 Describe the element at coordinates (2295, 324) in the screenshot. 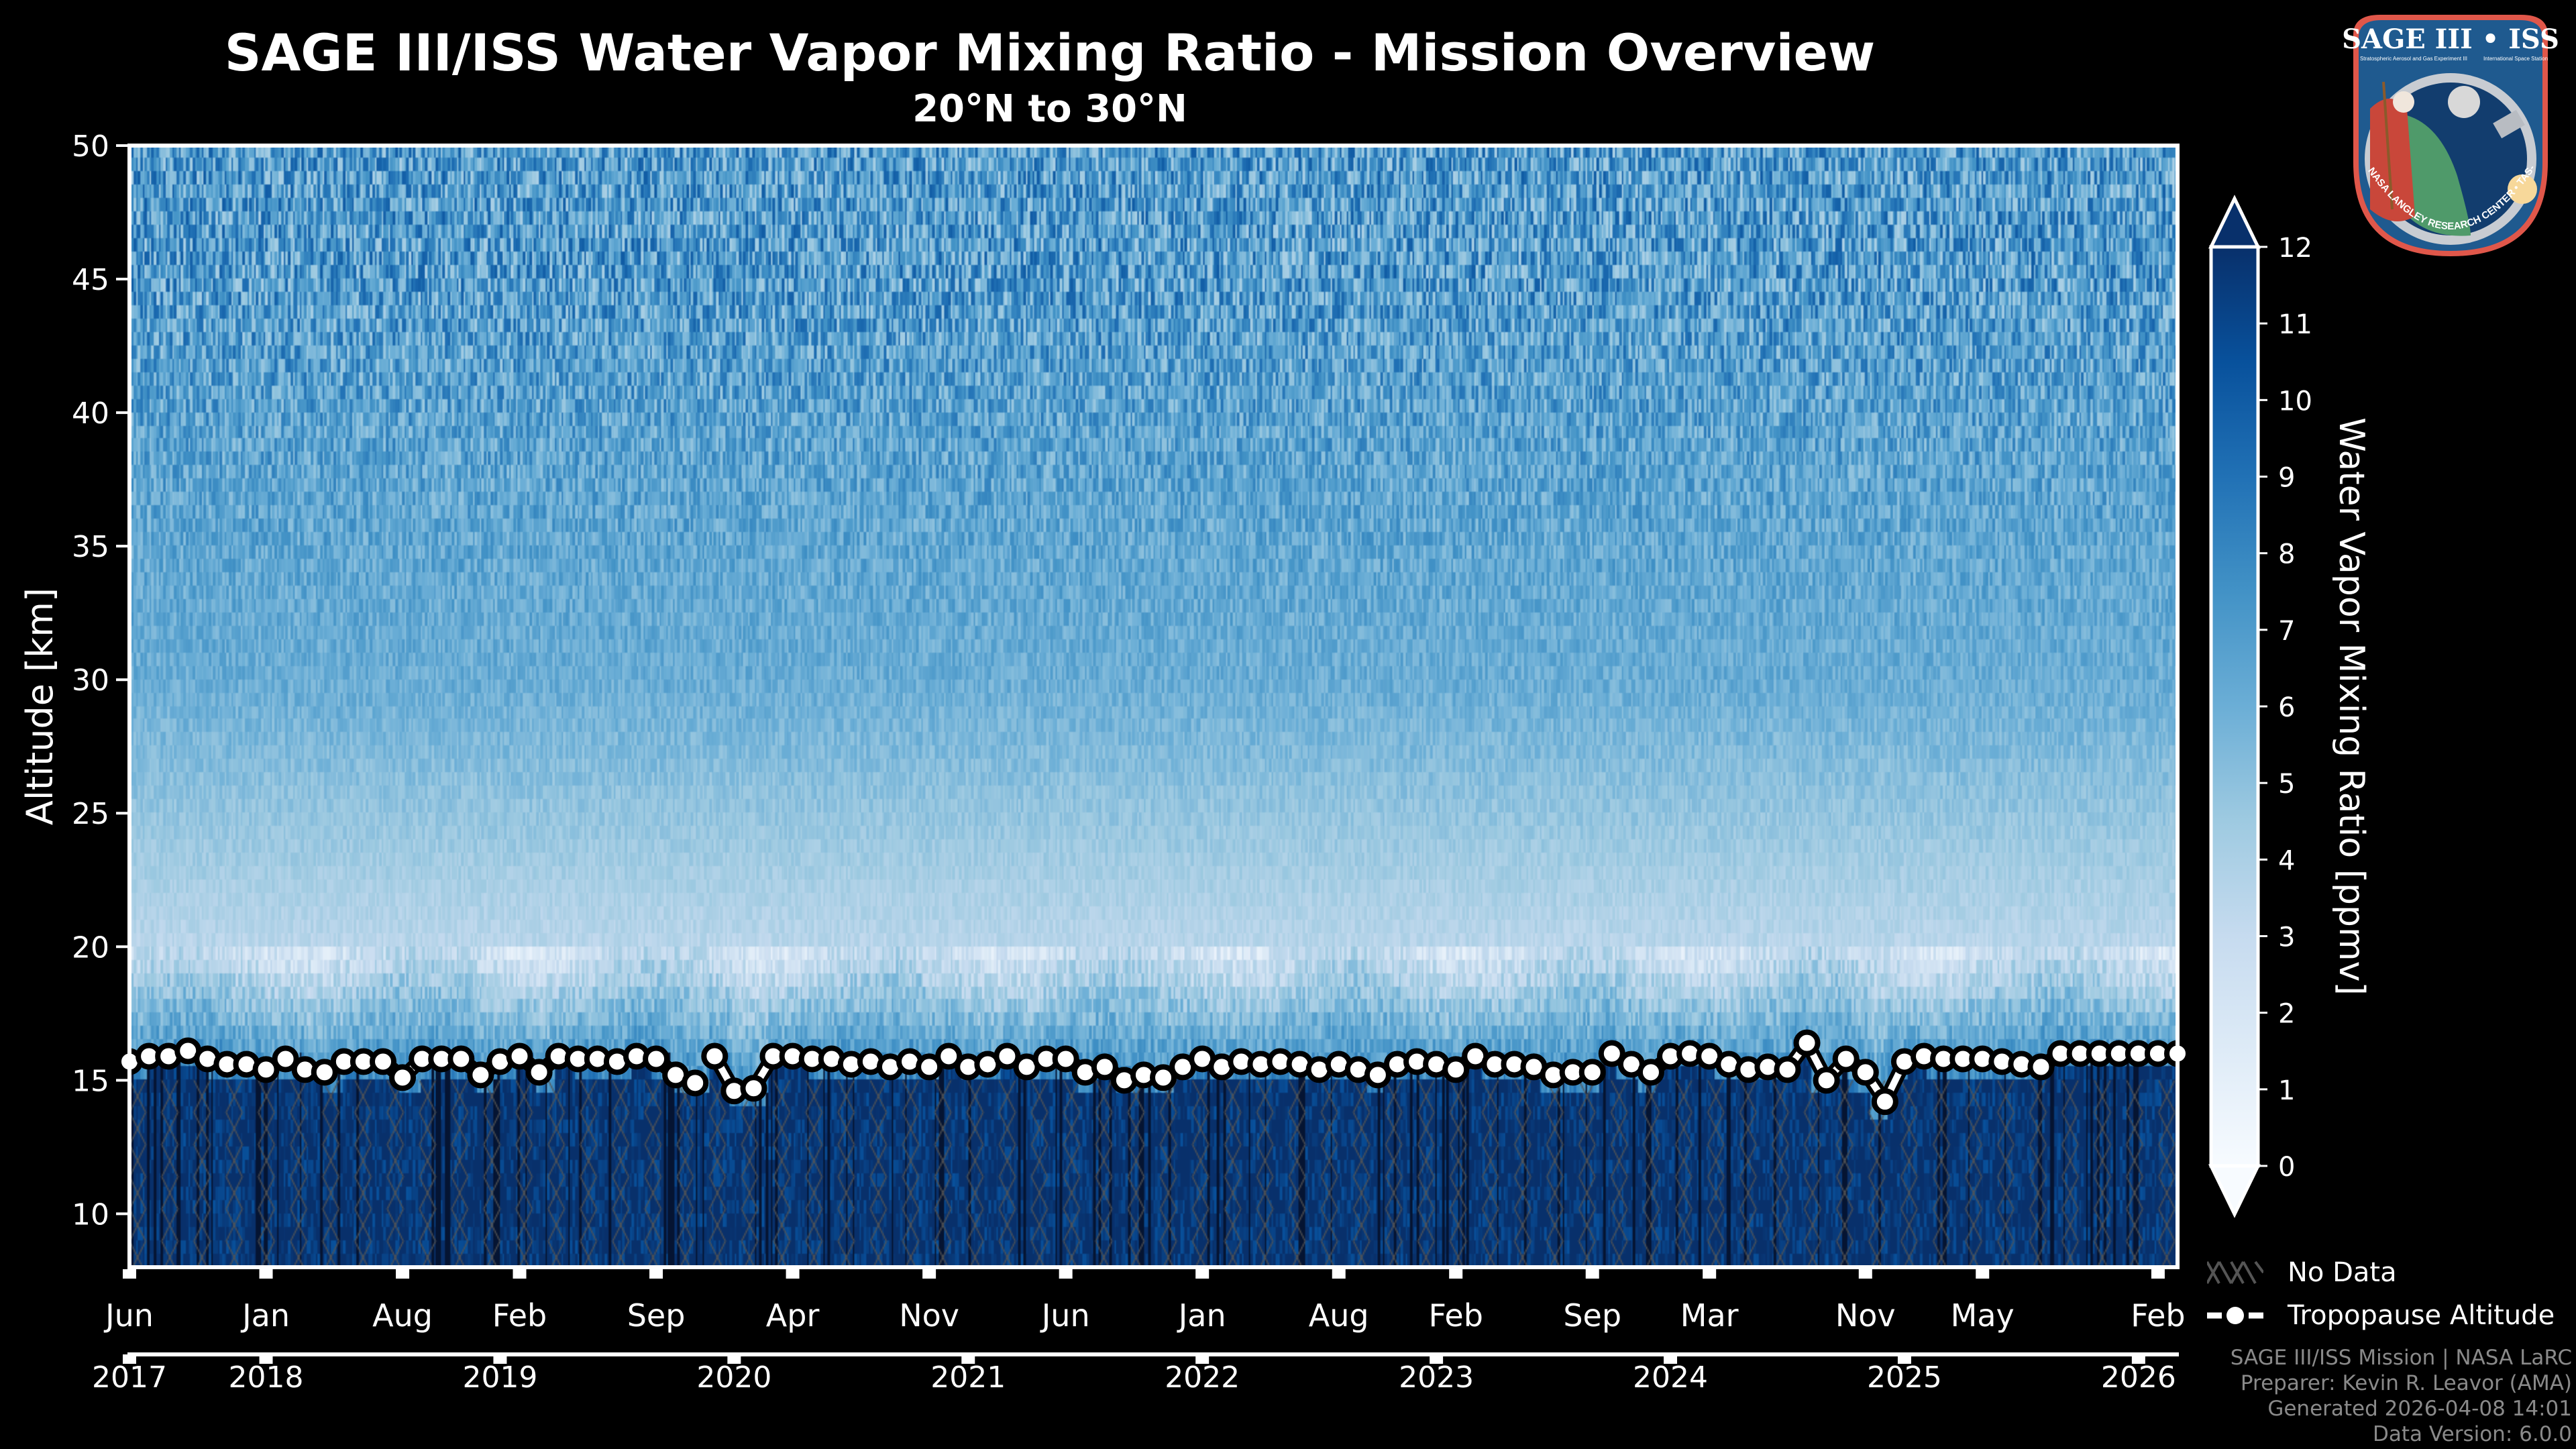

I see `colorbar-tick-label: 11` at that location.